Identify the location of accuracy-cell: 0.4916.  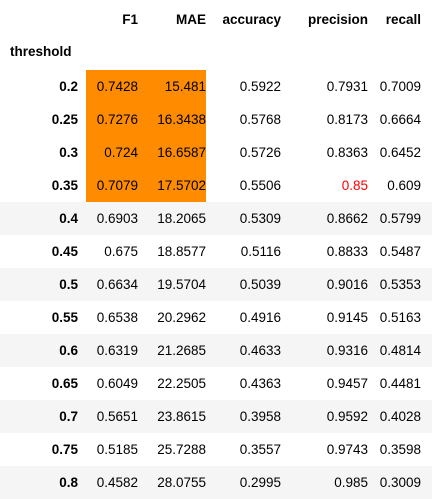
(260, 317).